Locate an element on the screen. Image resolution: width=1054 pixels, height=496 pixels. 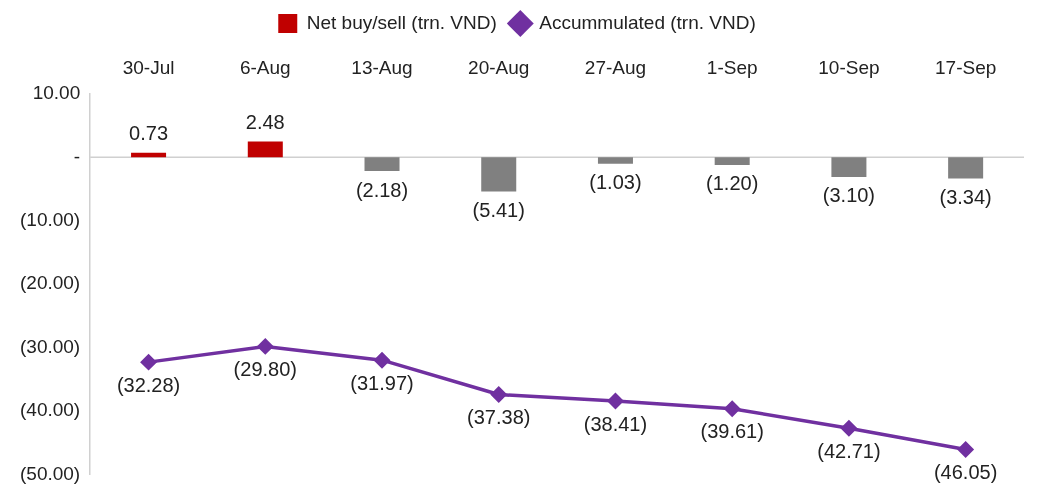
x-tick-label: 30-Jul is located at coordinates (148, 67).